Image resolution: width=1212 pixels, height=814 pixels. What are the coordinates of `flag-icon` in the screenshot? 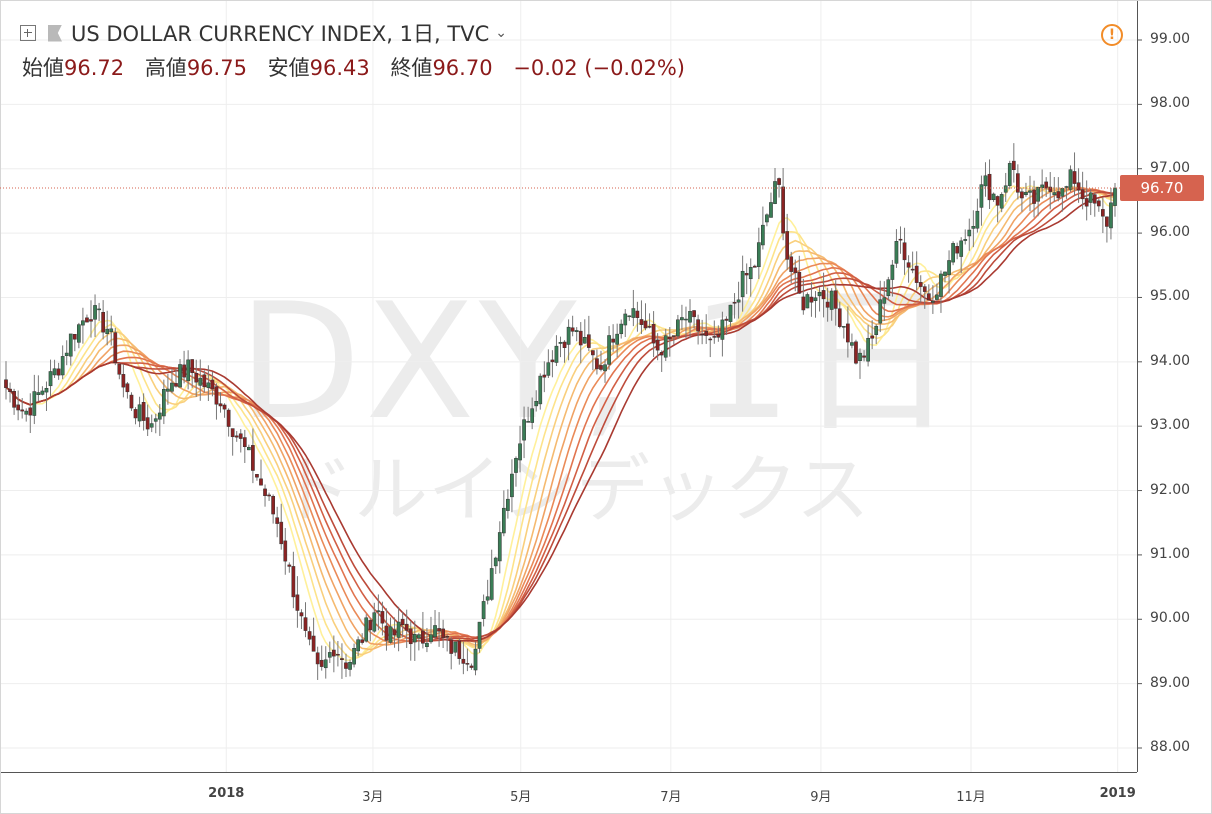 It's located at (55, 33).